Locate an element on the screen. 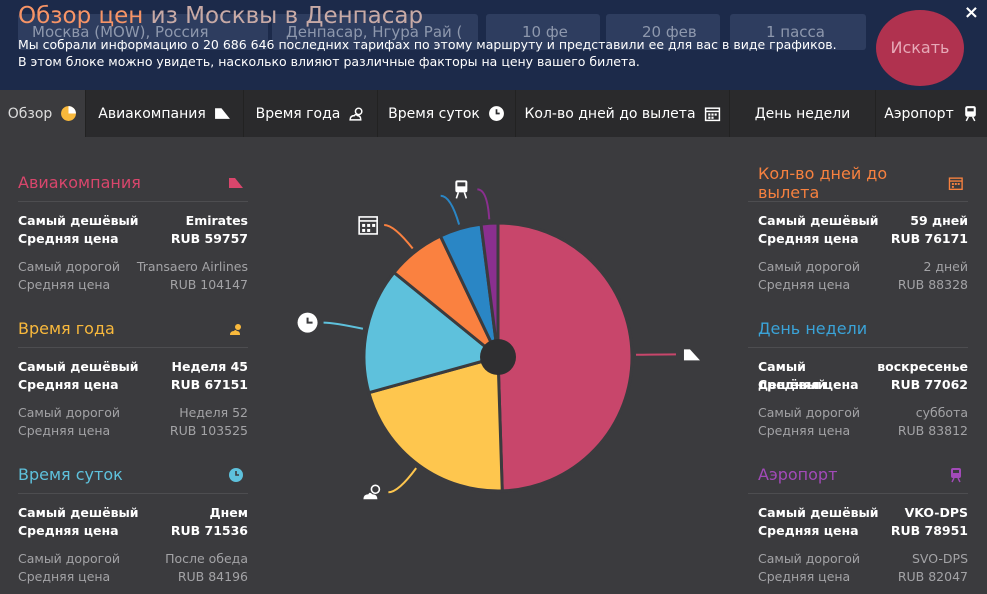  tab-days-before: Кол-во дней до вылета is located at coordinates (623, 113).